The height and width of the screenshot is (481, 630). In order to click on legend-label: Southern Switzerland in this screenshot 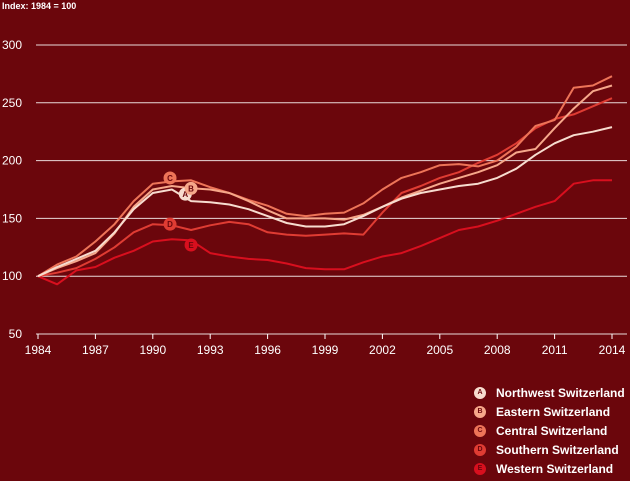, I will do `click(557, 449)`.